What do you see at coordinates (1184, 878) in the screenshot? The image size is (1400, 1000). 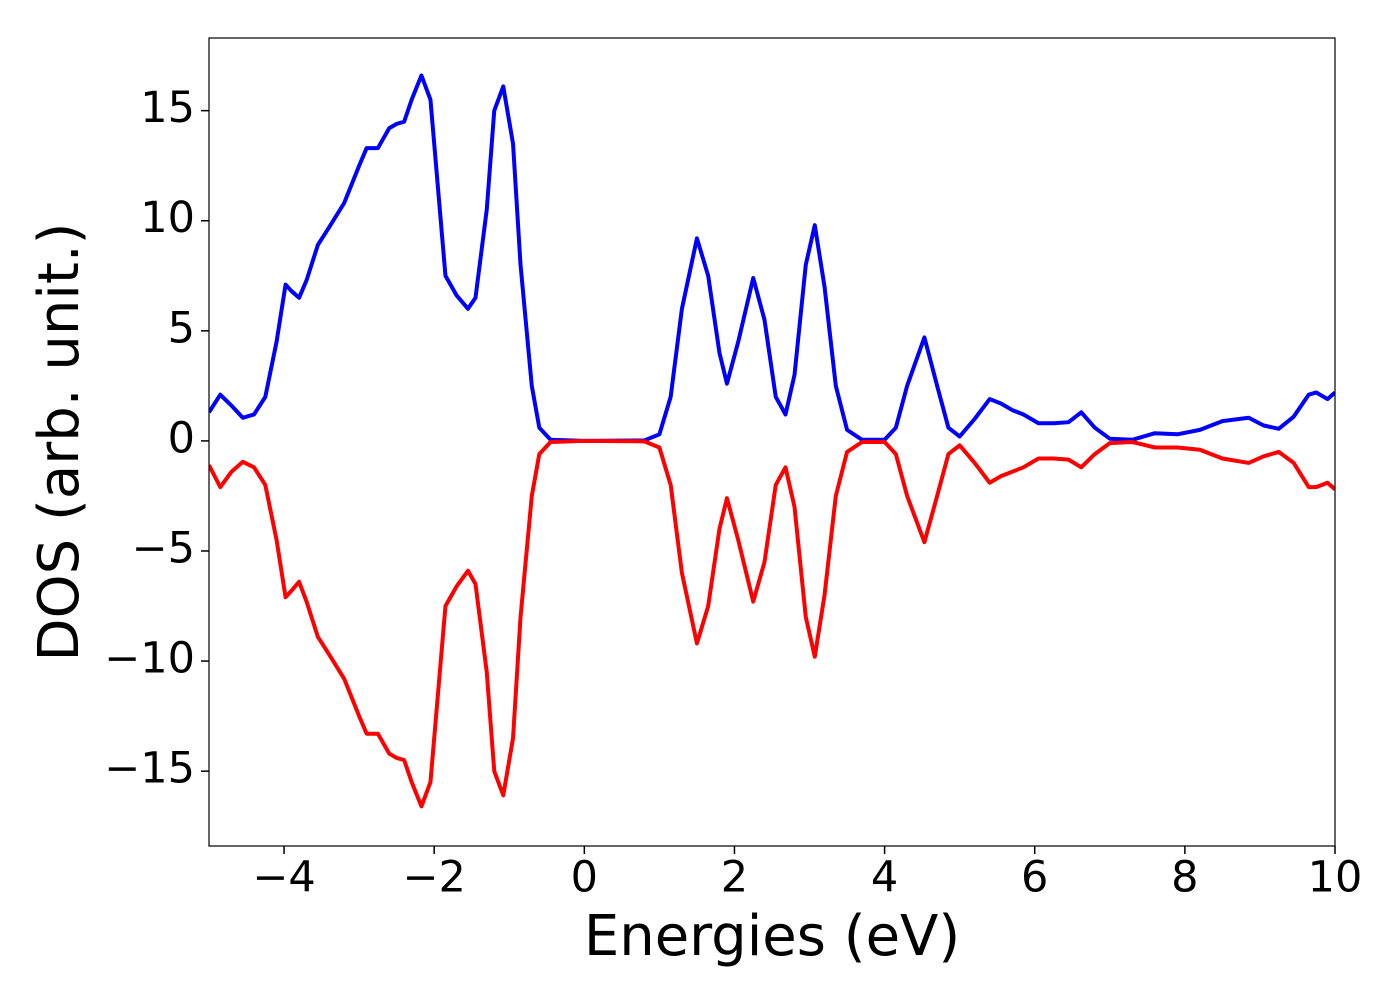 I see `x-tick-label: 8` at bounding box center [1184, 878].